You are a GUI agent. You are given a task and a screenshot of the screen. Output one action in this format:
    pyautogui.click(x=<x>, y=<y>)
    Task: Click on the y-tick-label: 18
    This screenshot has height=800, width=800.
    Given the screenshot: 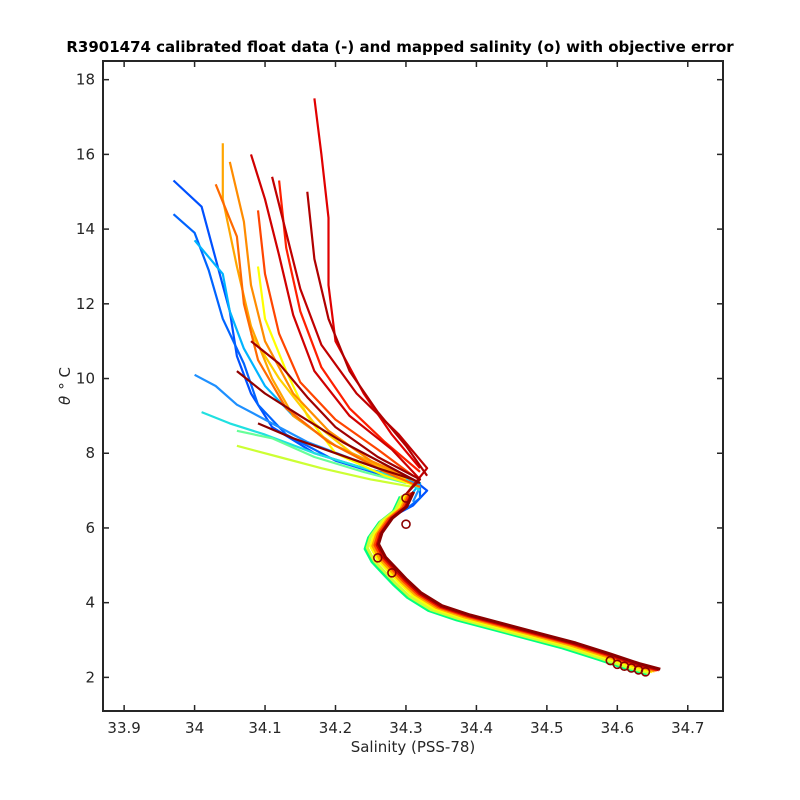 What is the action you would take?
    pyautogui.click(x=85, y=80)
    